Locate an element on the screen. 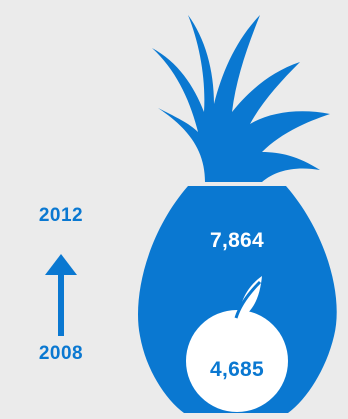 This screenshot has height=419, width=348. apple-icon is located at coordinates (237, 361).